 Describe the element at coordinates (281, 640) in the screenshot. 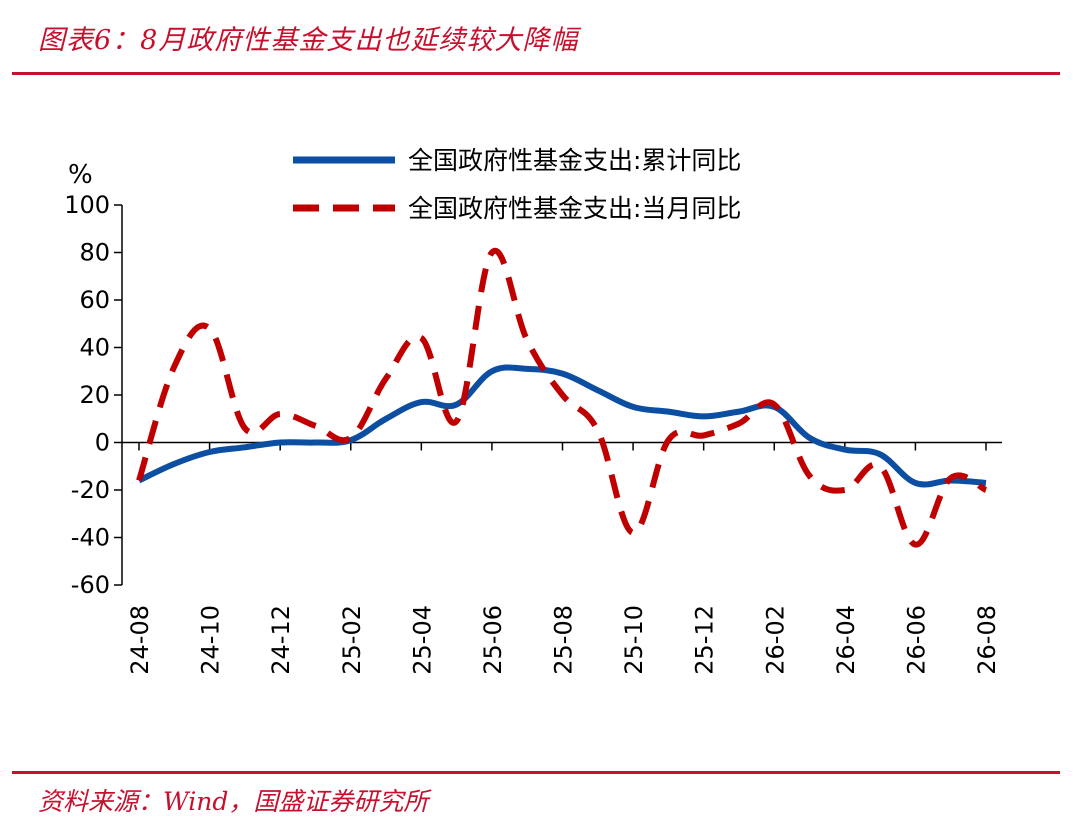

I see `x-tick-label: 24-12` at that location.